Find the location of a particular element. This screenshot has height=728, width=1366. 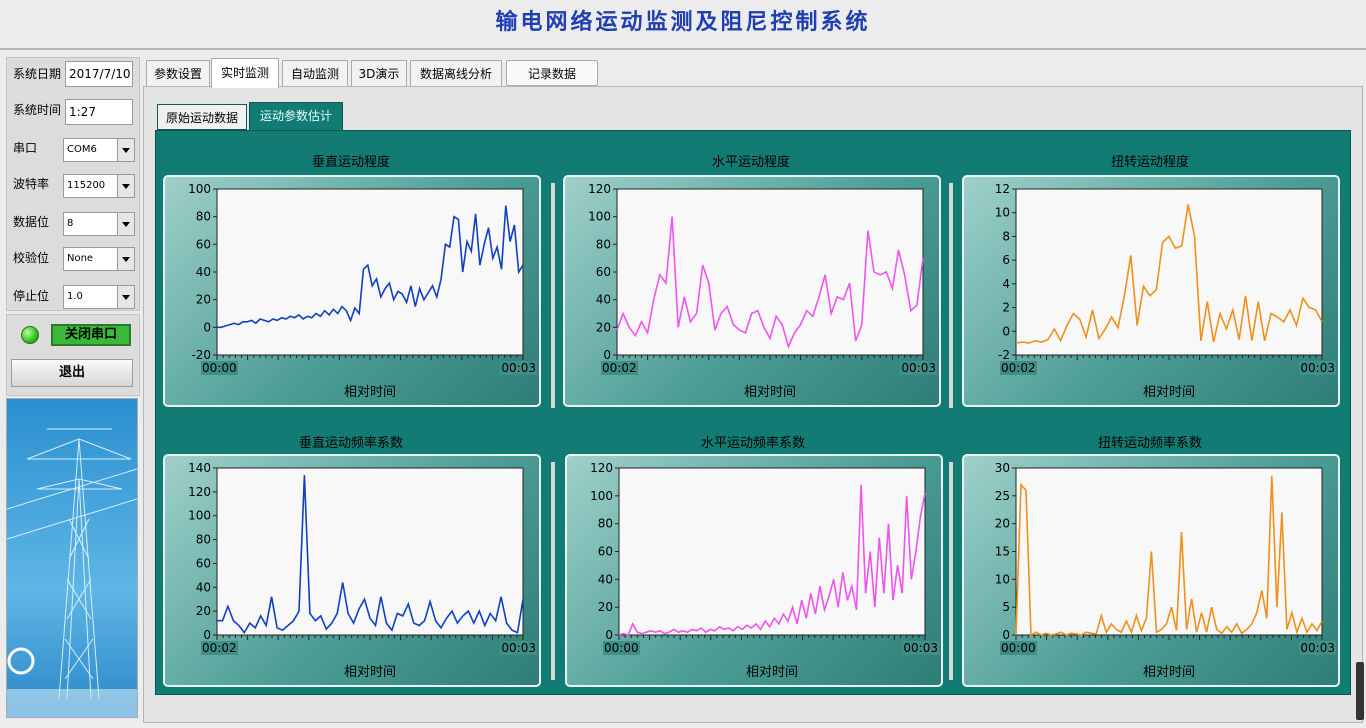

x-tick-label: 00:00 is located at coordinates (621, 648).